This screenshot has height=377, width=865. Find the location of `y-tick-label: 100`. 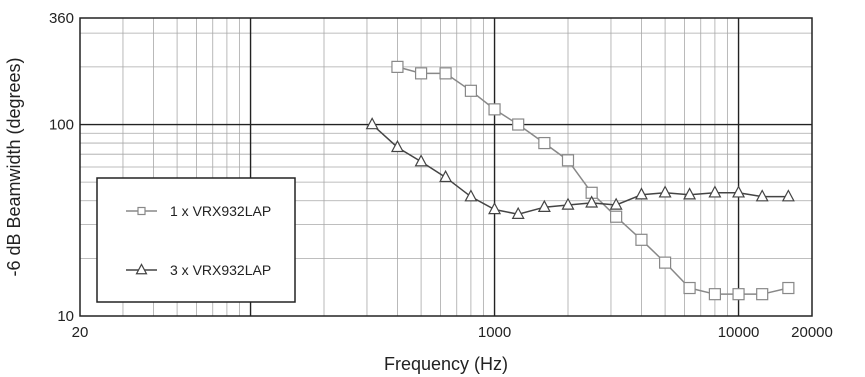

y-tick-label: 100 is located at coordinates (61, 125).